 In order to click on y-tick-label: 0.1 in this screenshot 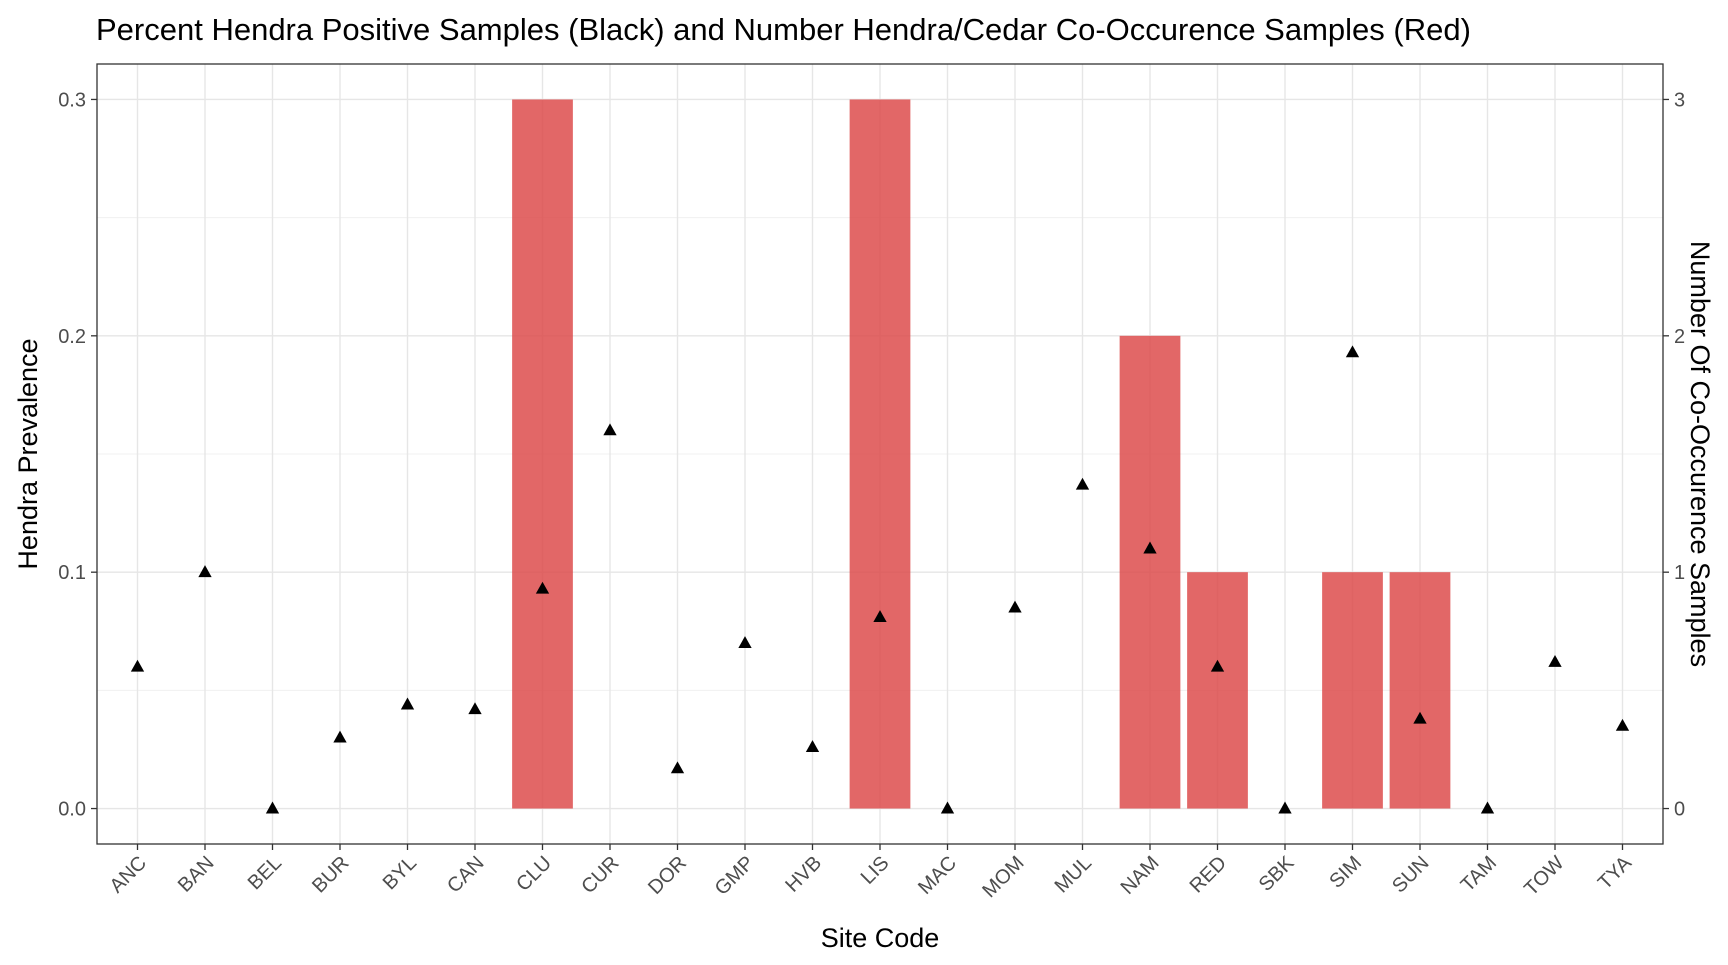, I will do `click(72, 573)`.